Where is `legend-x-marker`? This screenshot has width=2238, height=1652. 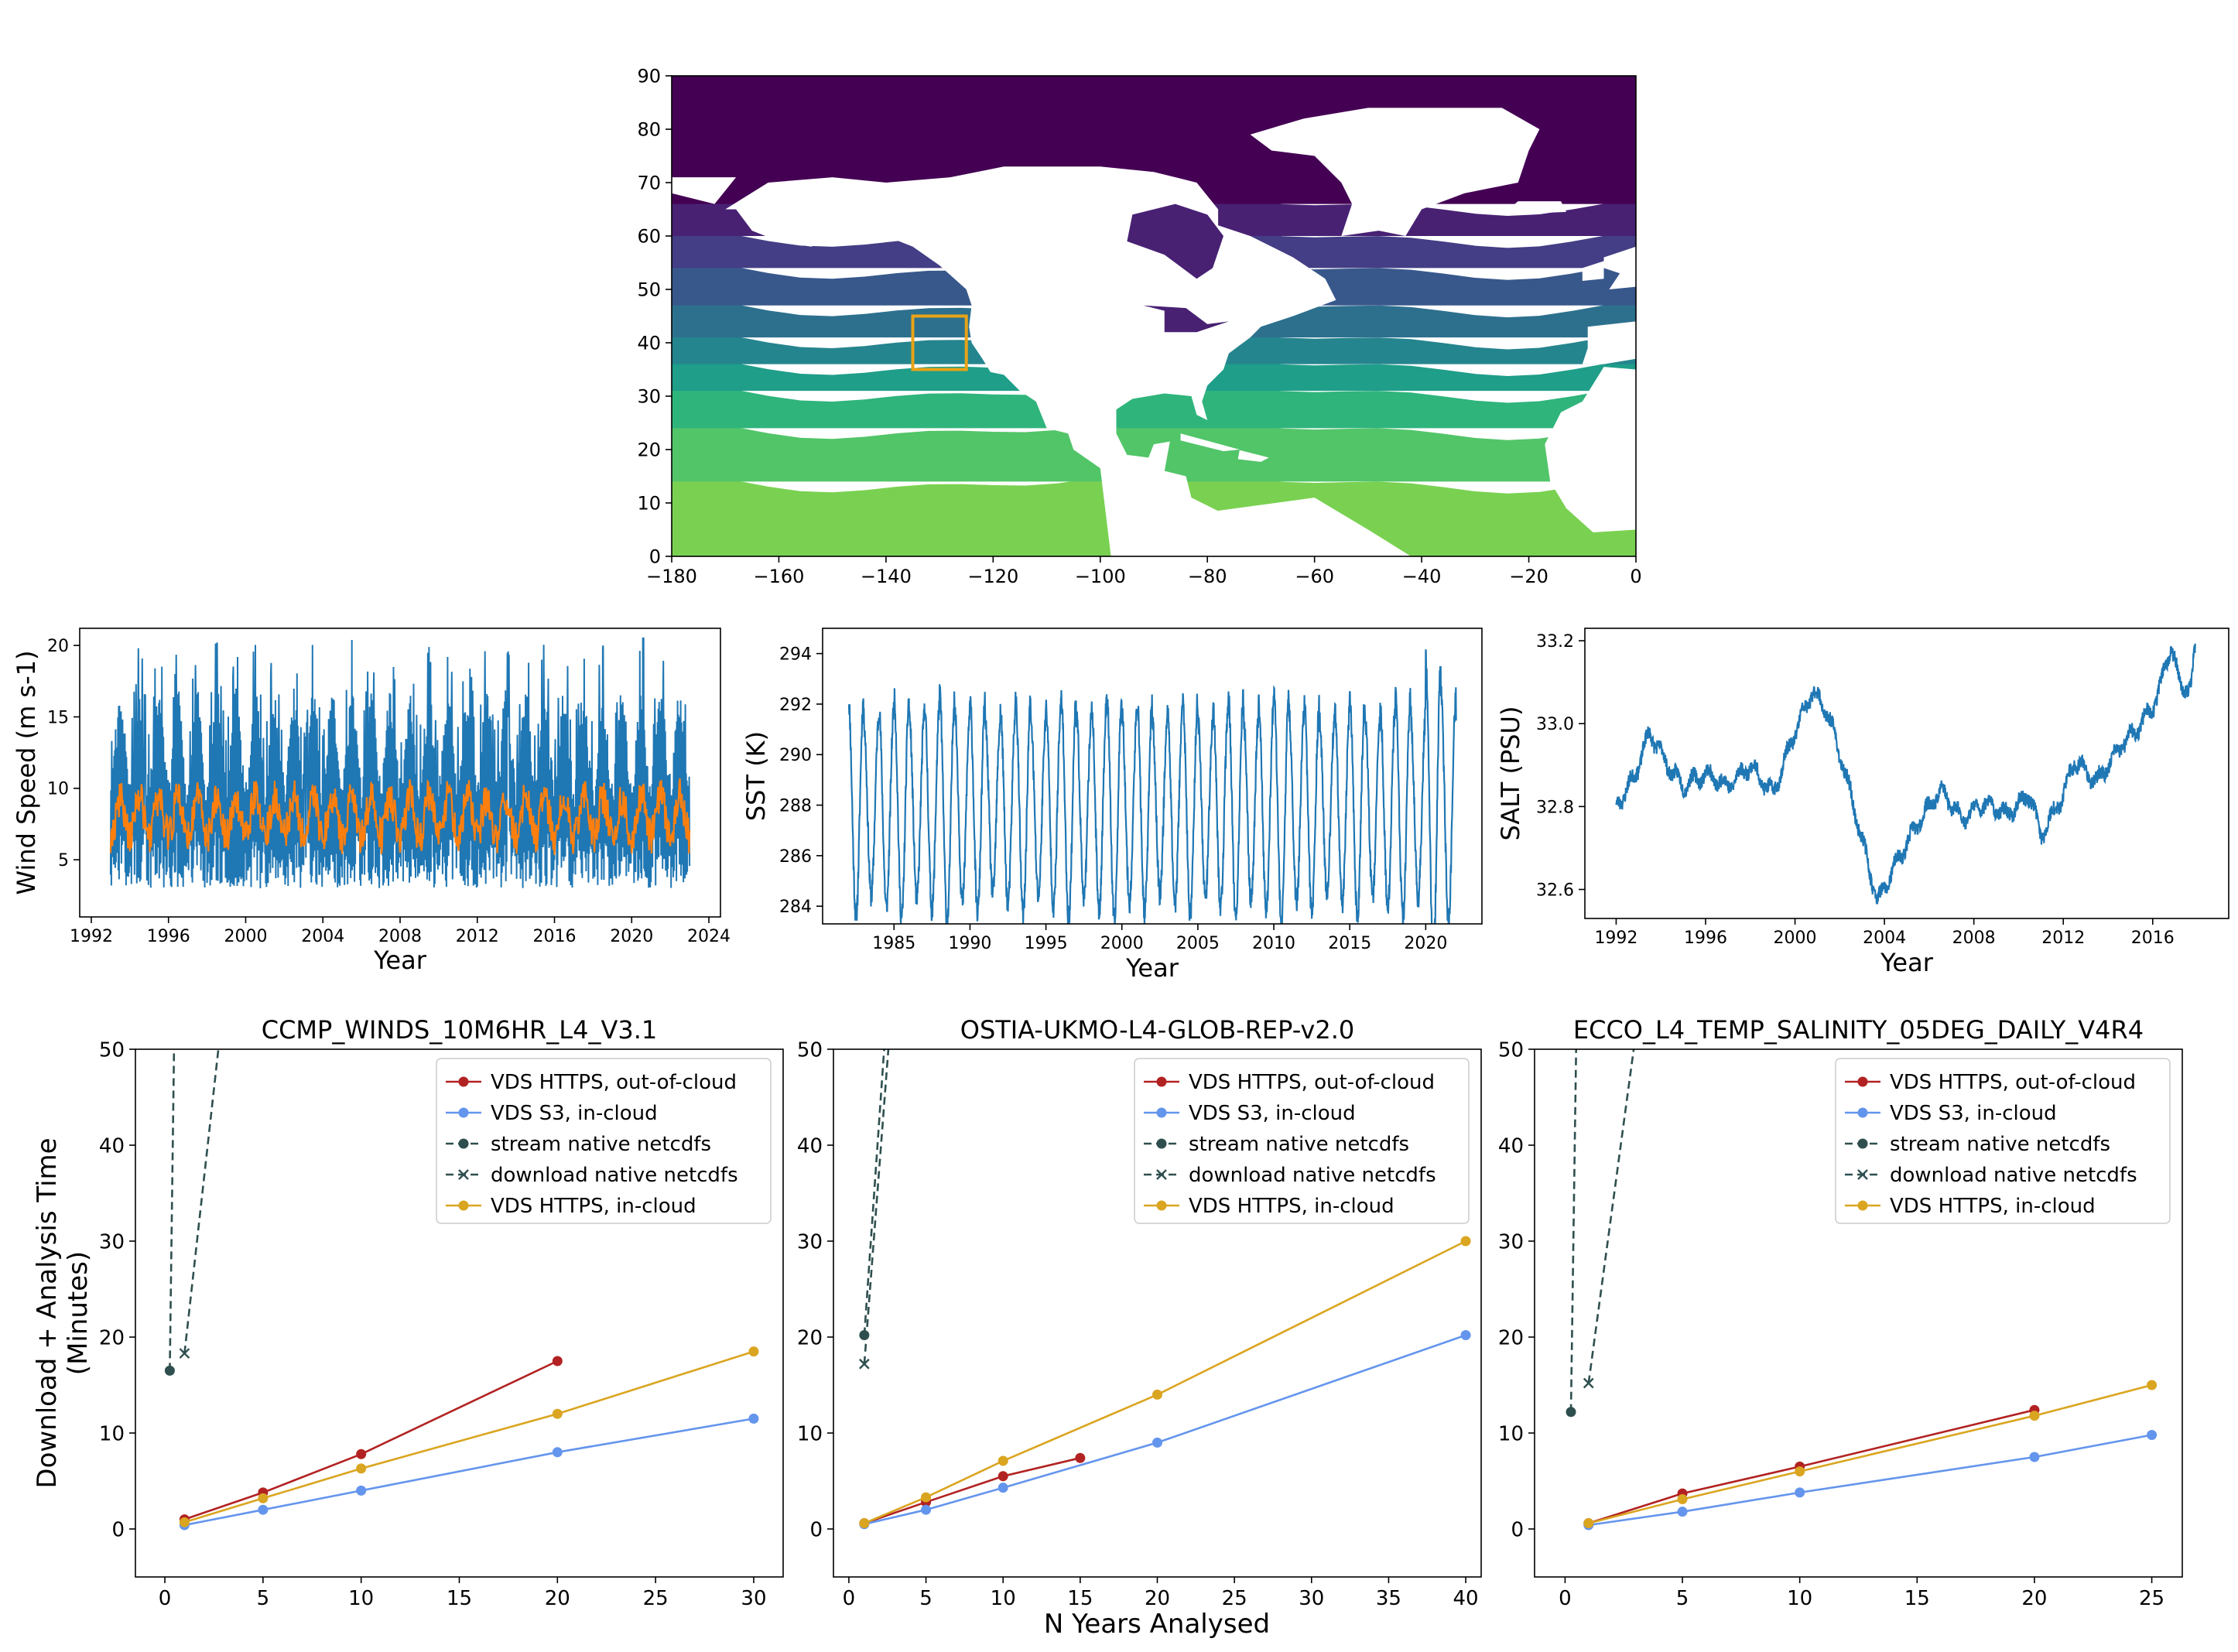 legend-x-marker is located at coordinates (1161, 1175).